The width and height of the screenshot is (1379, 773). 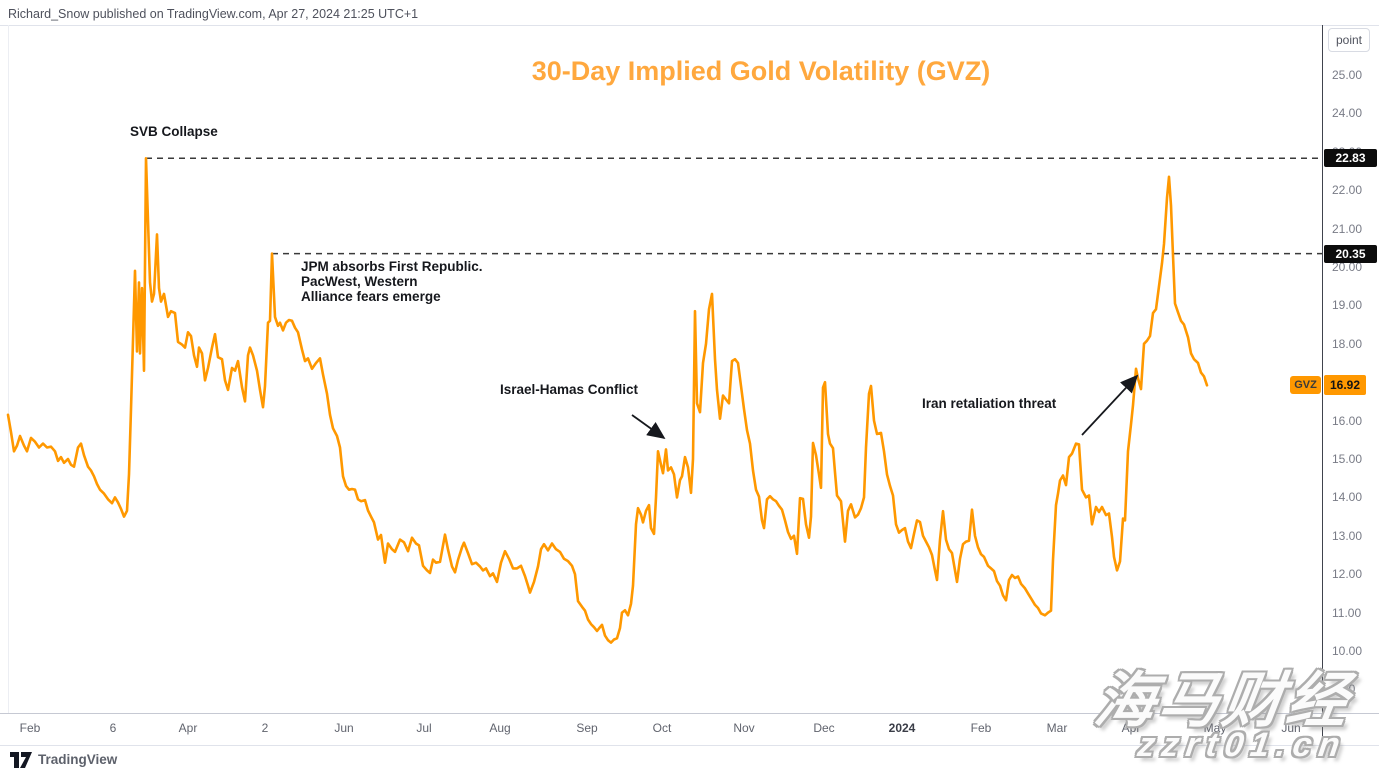 What do you see at coordinates (1057, 728) in the screenshot?
I see `time-tick-label: Mar` at bounding box center [1057, 728].